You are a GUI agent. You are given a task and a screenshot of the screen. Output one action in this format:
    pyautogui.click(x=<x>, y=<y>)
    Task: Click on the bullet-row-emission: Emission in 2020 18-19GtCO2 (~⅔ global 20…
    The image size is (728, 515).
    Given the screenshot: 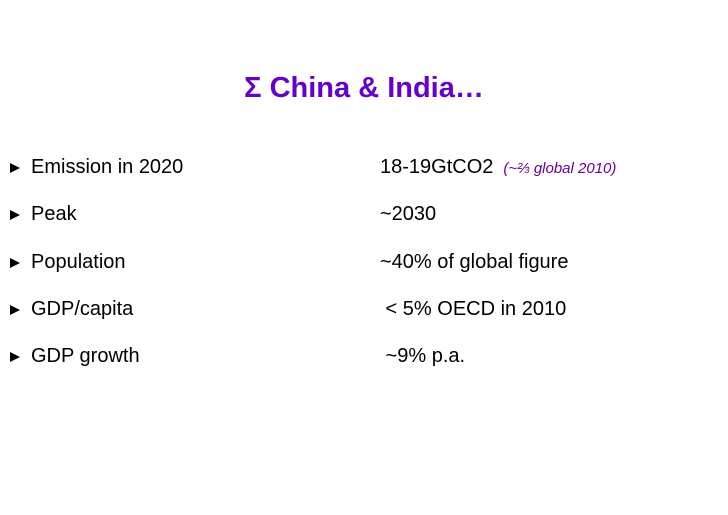 What is the action you would take?
    pyautogui.click(x=364, y=167)
    